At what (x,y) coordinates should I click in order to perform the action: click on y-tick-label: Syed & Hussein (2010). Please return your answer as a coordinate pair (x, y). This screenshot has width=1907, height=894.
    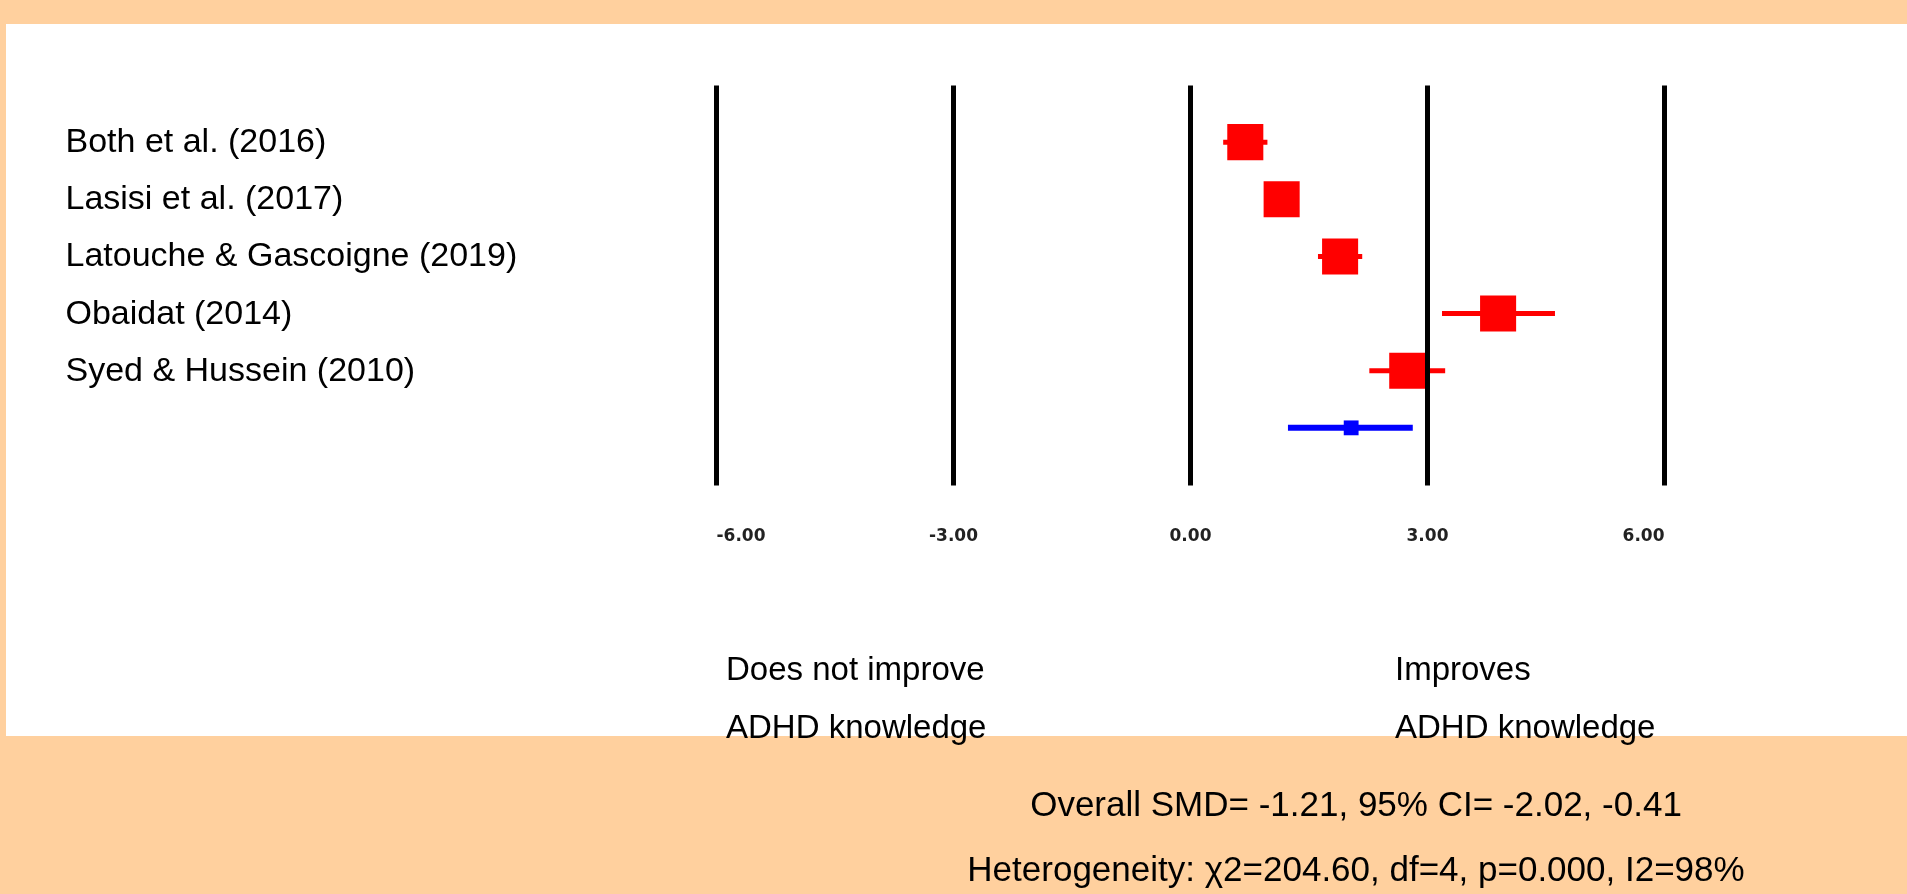
    Looking at the image, I should click on (240, 368).